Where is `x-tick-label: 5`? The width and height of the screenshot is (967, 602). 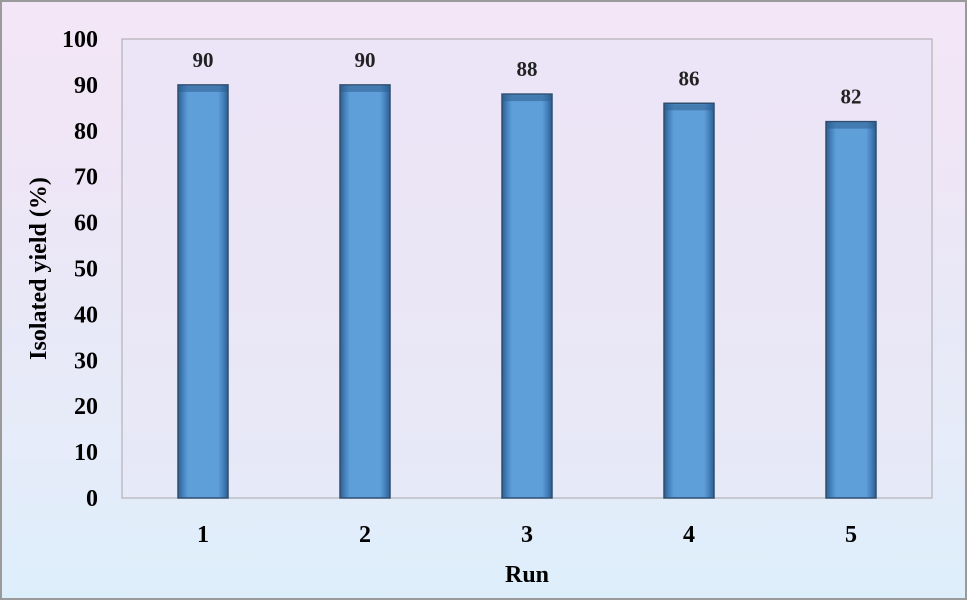
x-tick-label: 5 is located at coordinates (851, 535).